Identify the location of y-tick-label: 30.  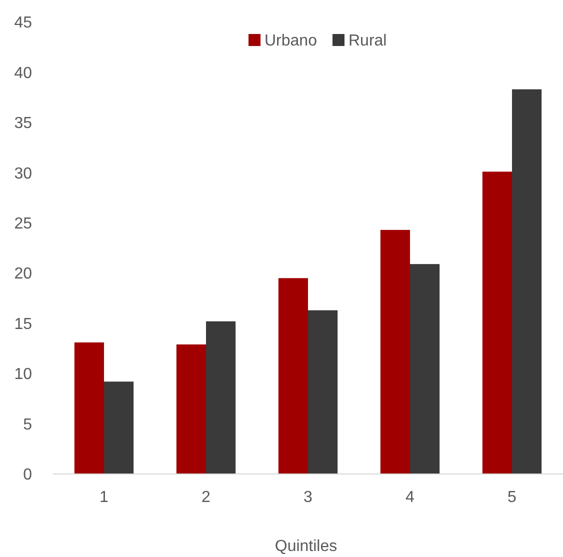
(23, 173).